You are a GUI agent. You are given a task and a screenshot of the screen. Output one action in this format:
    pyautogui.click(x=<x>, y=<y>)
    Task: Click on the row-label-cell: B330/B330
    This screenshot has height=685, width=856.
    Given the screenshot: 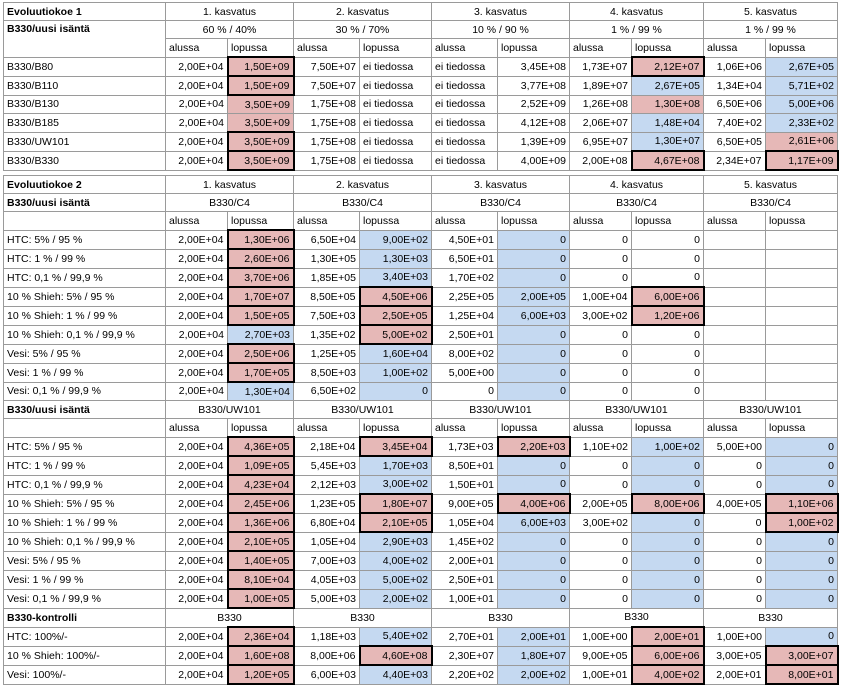 What is the action you would take?
    pyautogui.click(x=84, y=160)
    